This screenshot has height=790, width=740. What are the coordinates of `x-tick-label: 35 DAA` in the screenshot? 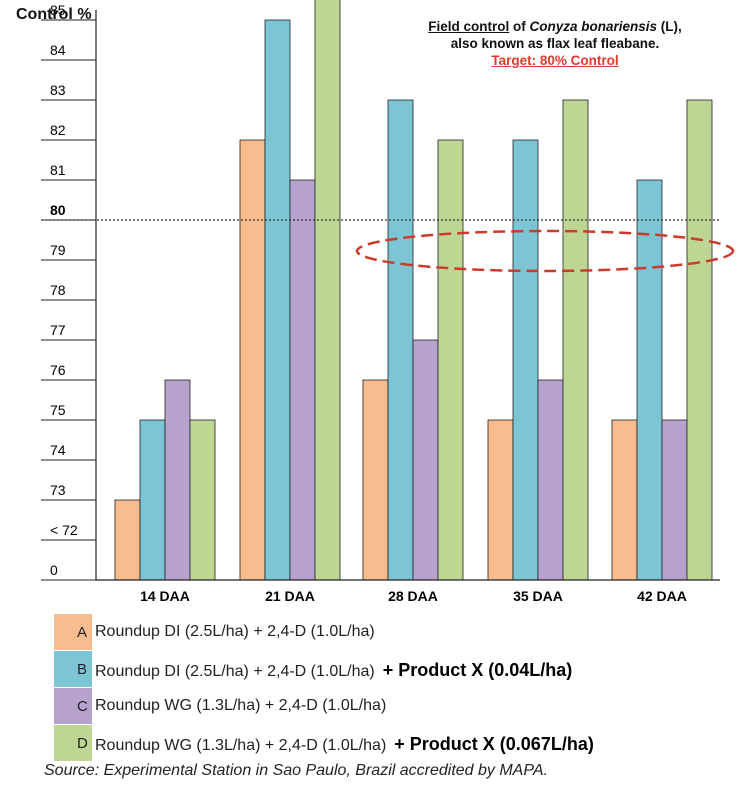 It's located at (538, 596).